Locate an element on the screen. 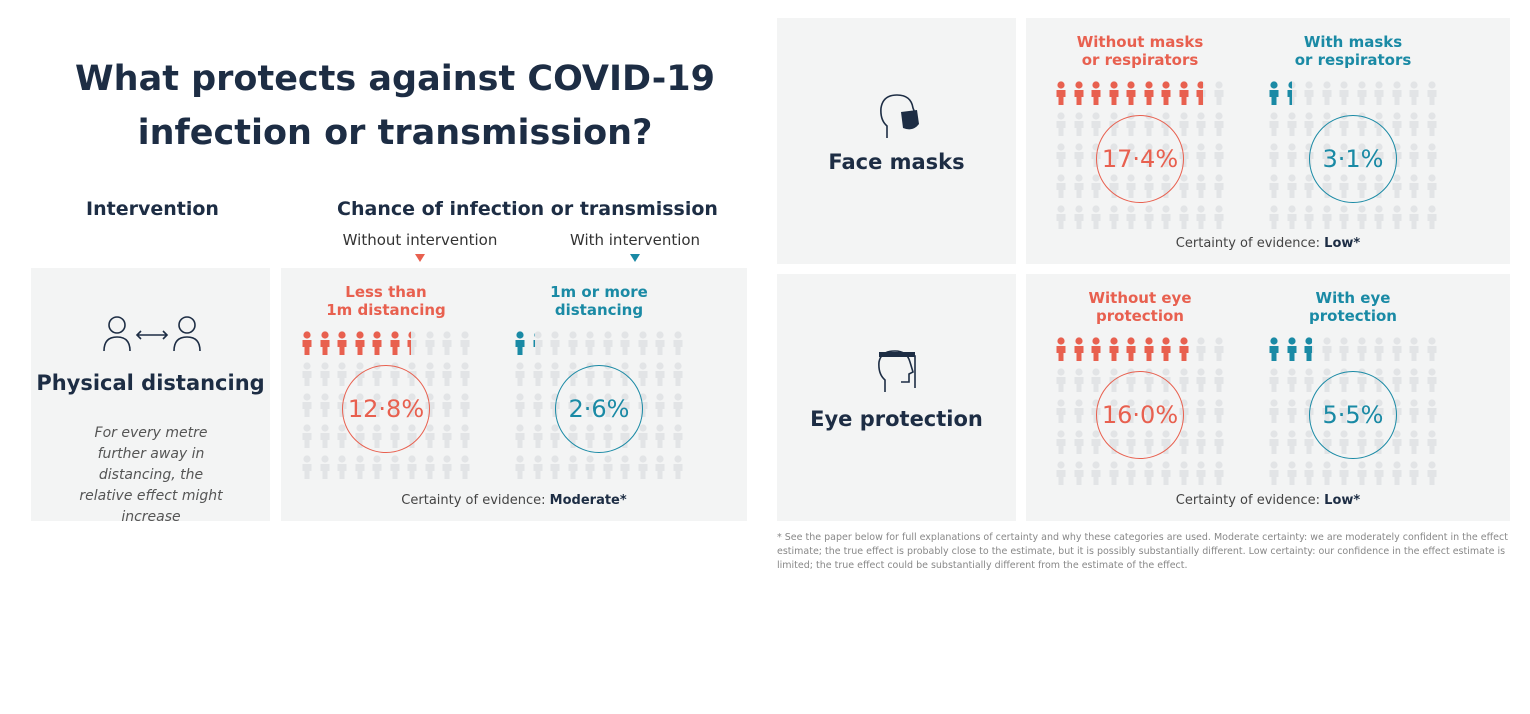 The height and width of the screenshot is (714, 1530). without-percent-circle: 16·0% is located at coordinates (1140, 415).